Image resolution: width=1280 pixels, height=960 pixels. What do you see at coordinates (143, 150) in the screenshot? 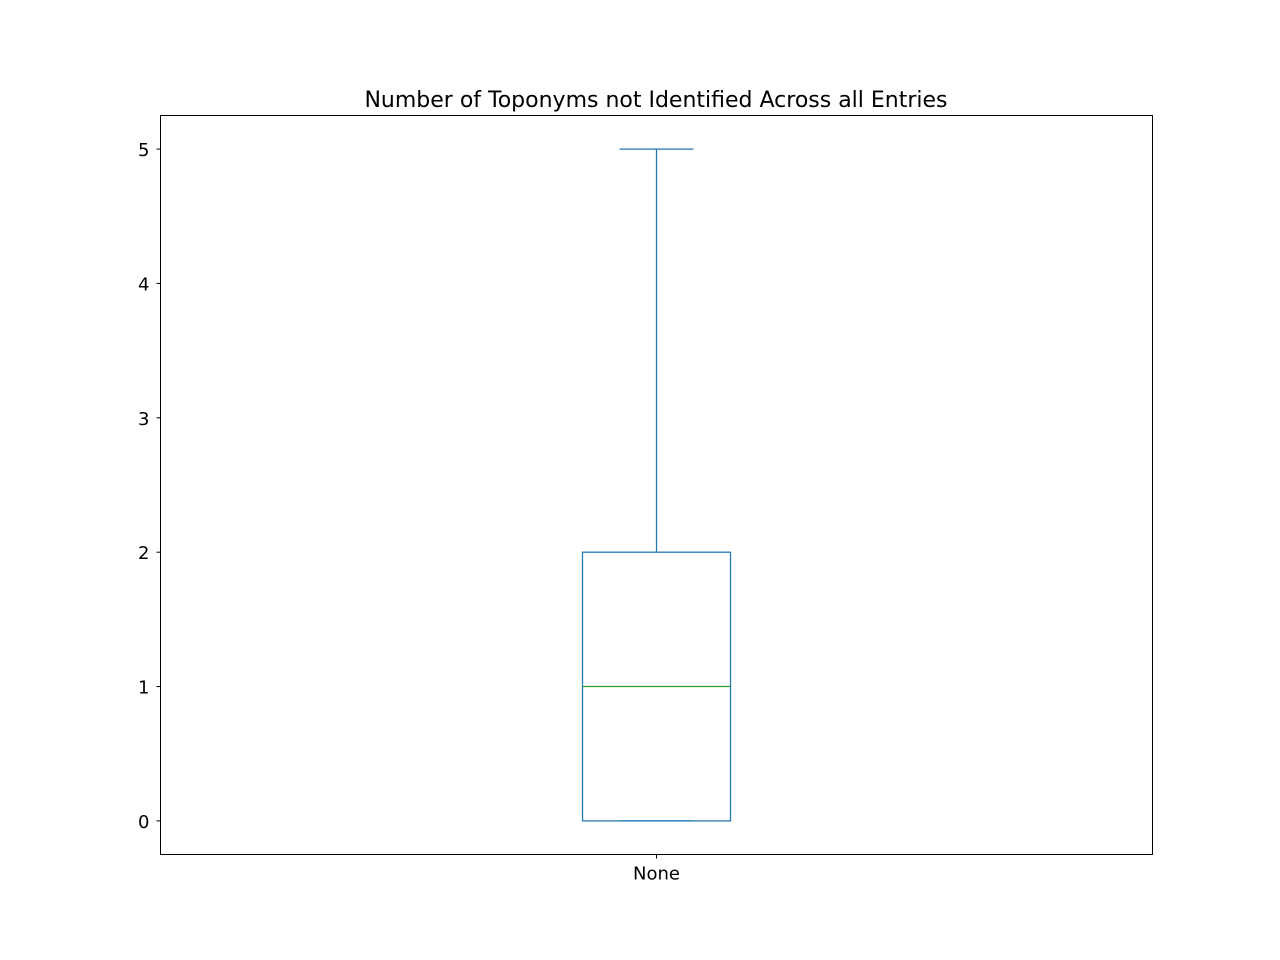
I see `y-tick-label: 5` at bounding box center [143, 150].